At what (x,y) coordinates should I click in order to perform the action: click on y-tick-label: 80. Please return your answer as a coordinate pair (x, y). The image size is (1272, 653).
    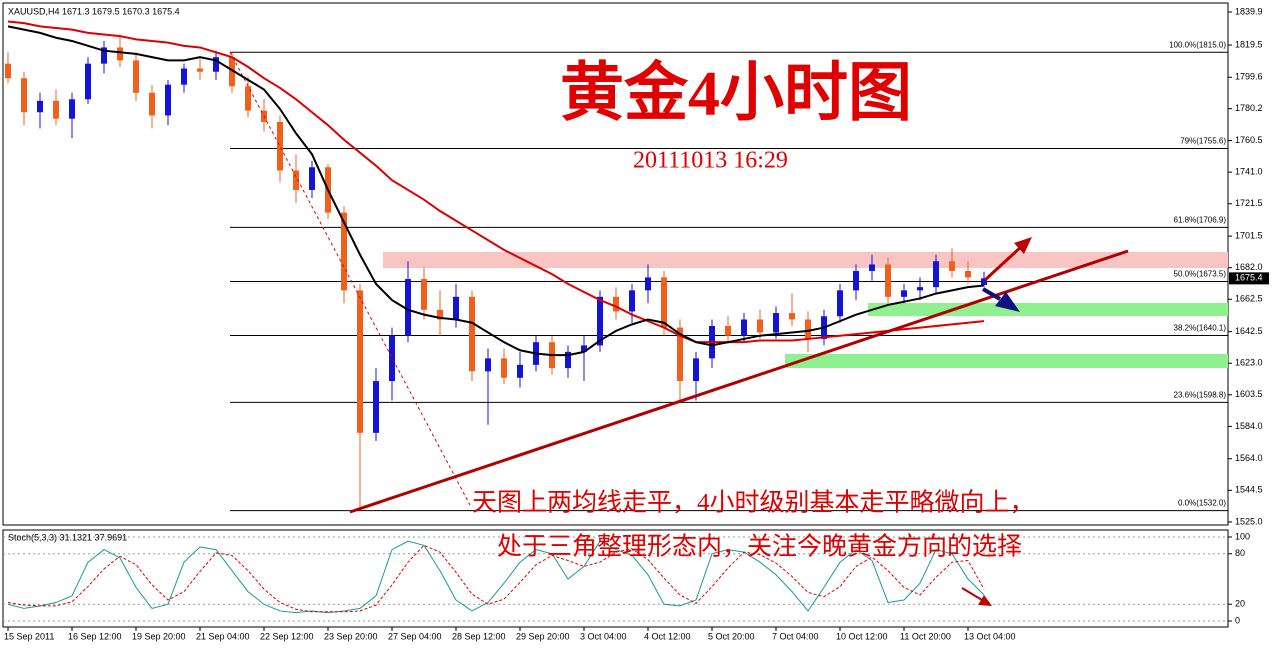
    Looking at the image, I should click on (1240, 553).